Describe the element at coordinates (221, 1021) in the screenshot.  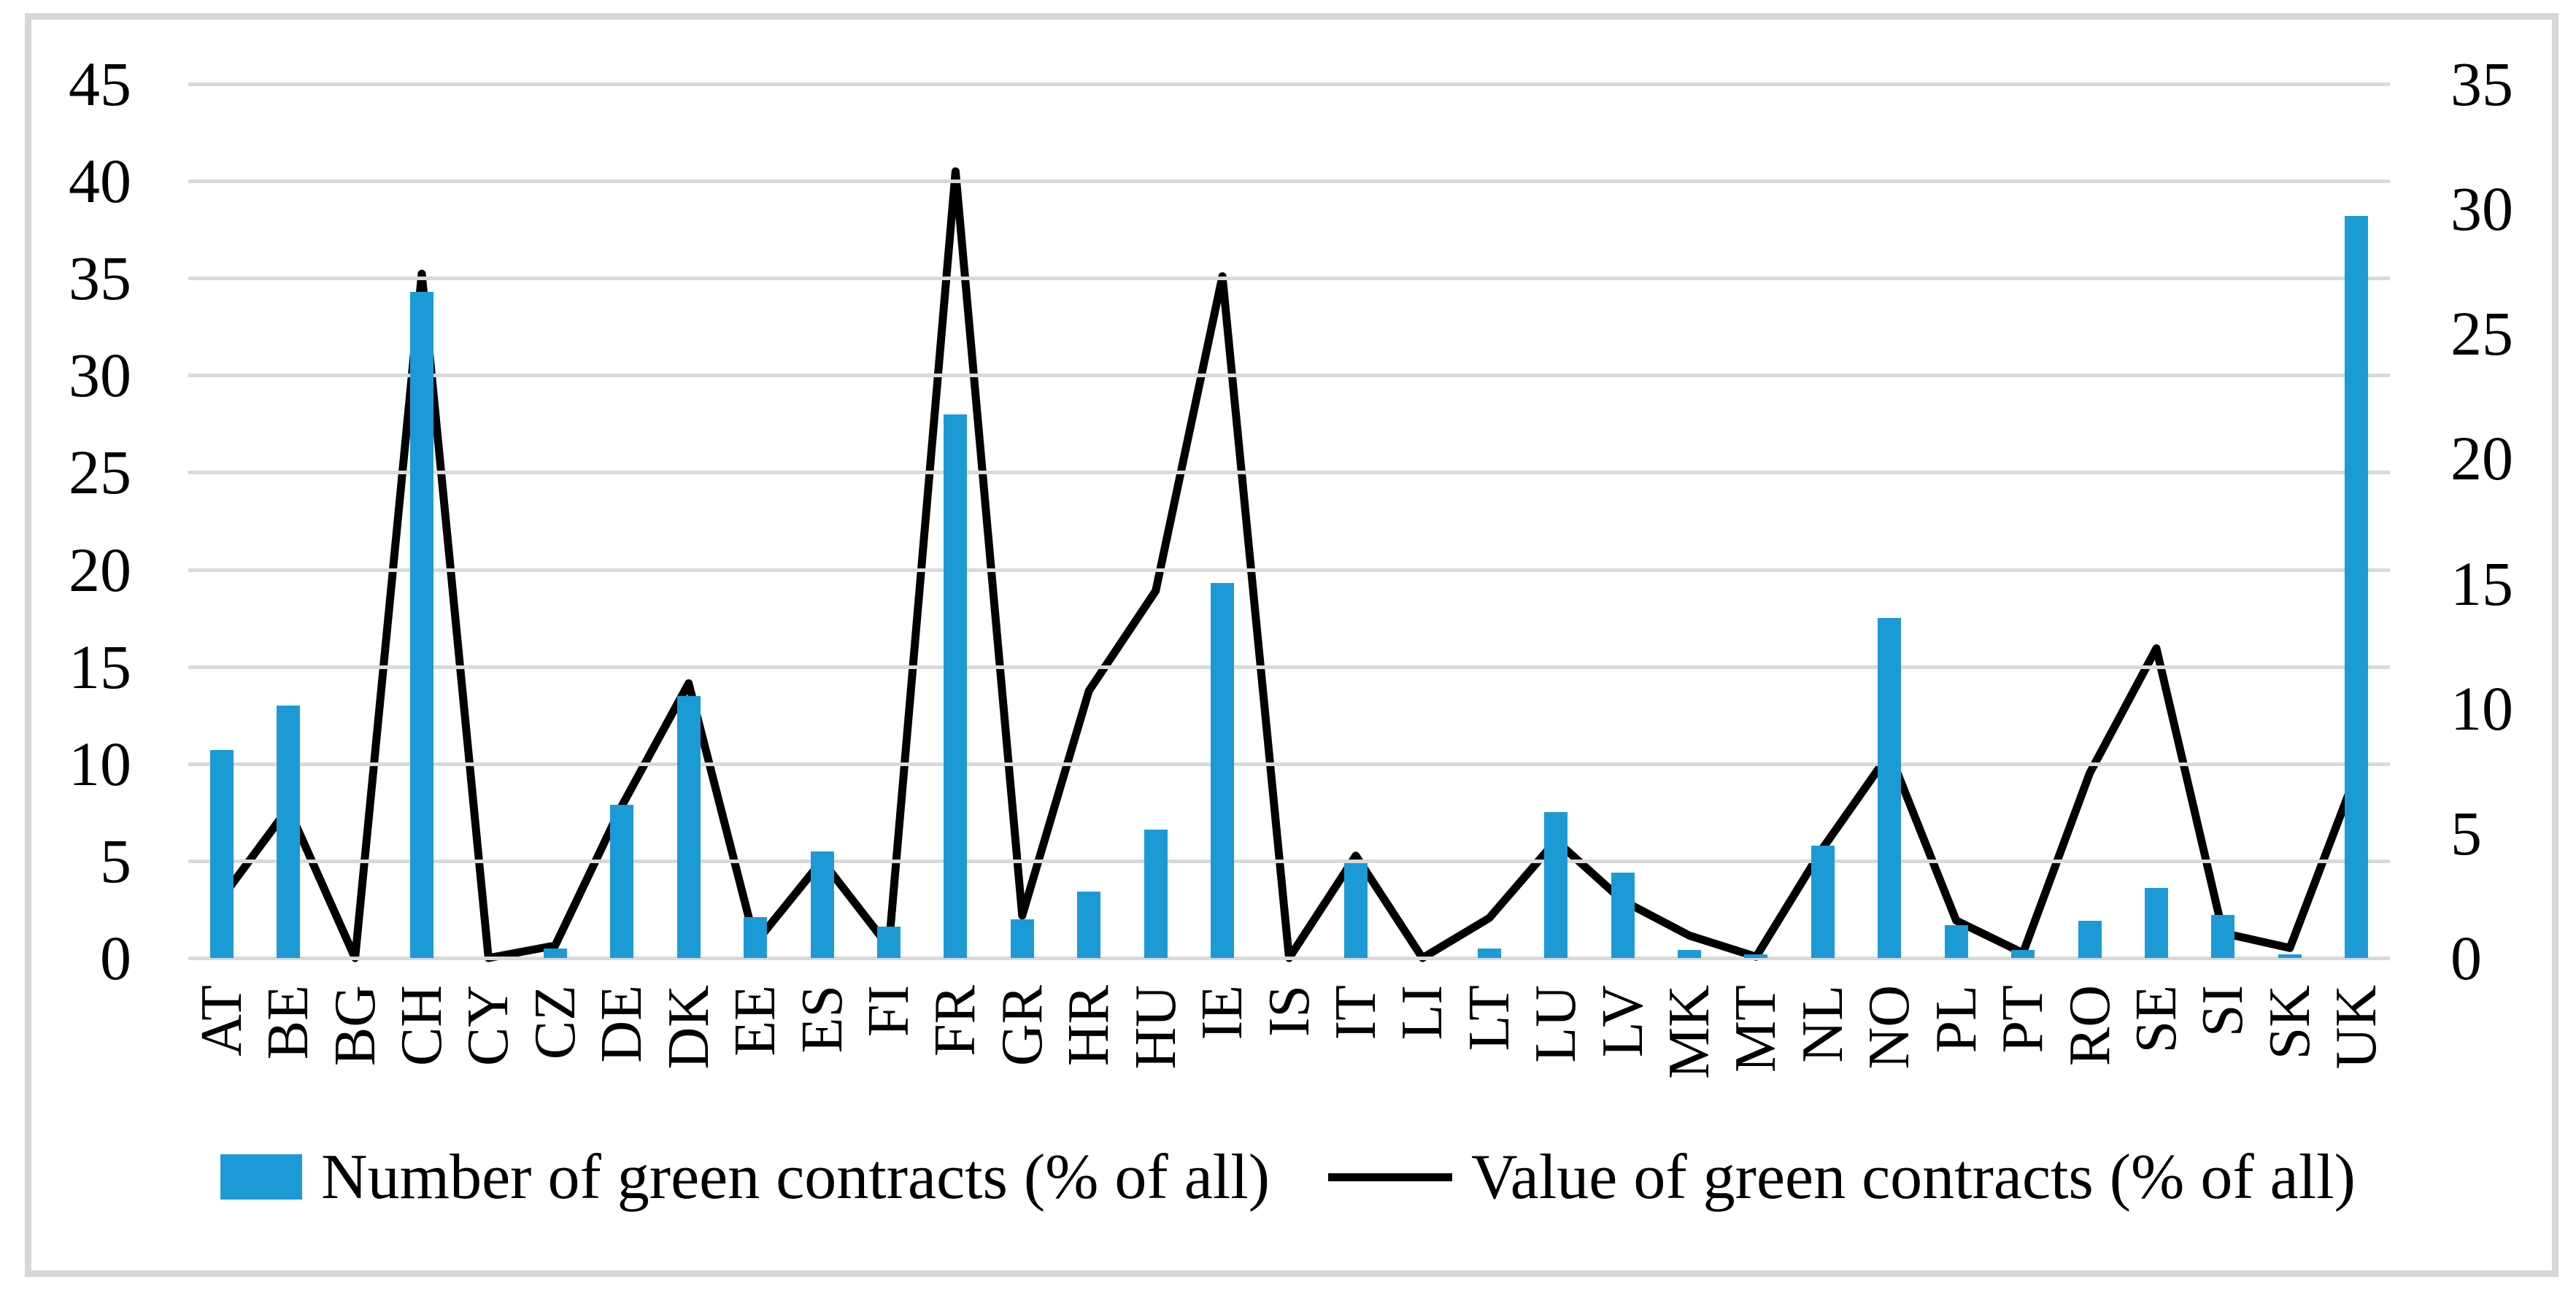
I see `x-axis-label-AT: AT` at that location.